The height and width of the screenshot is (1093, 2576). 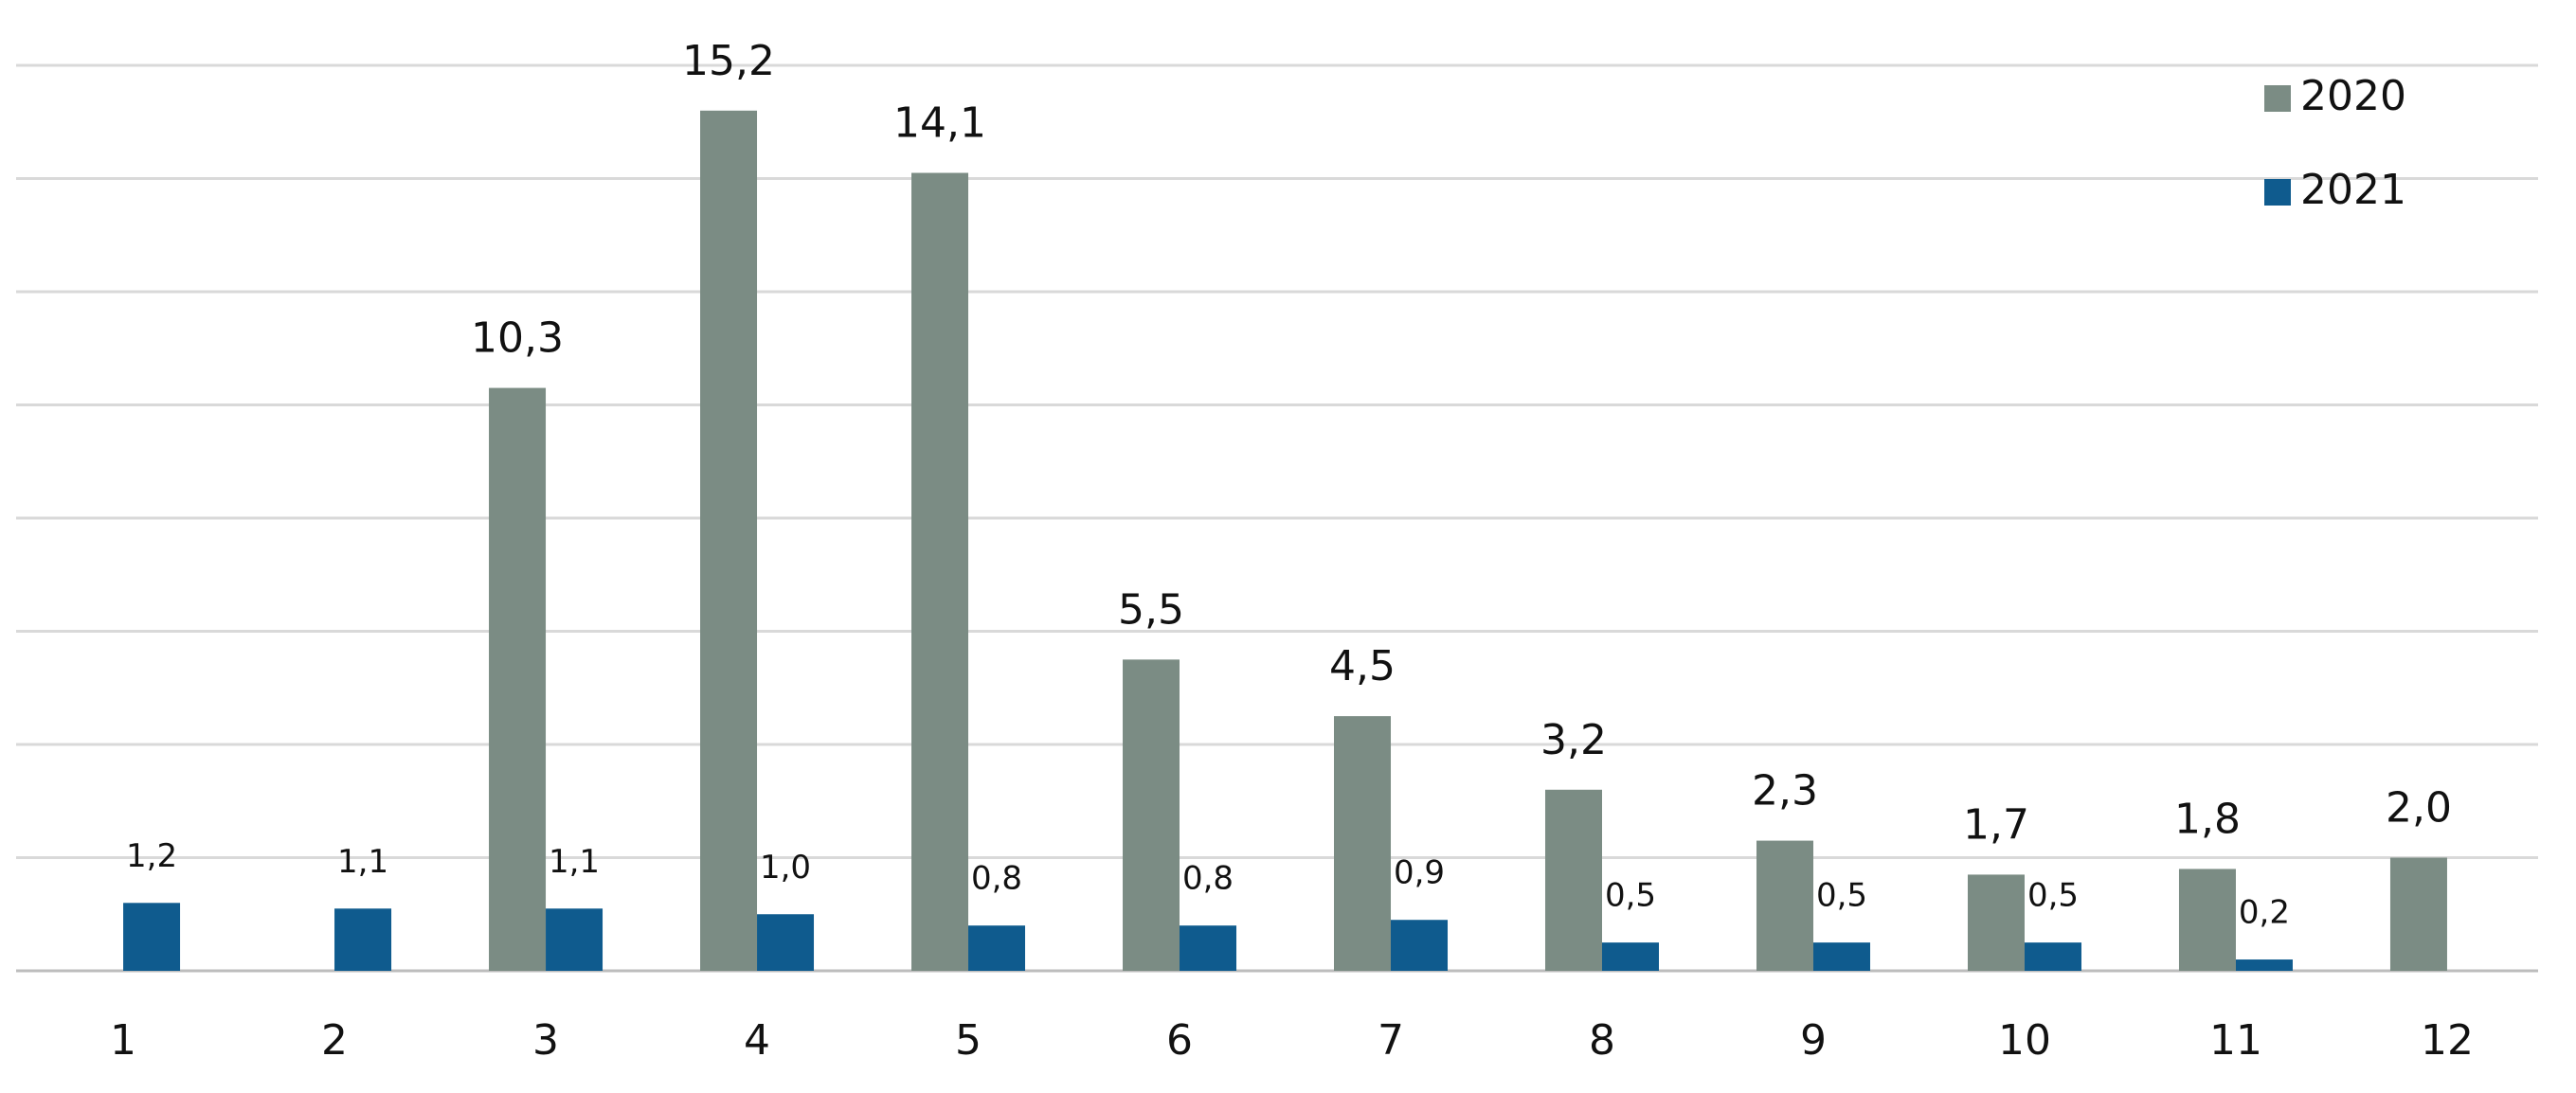 What do you see at coordinates (939, 124) in the screenshot?
I see `data-label: 14,1` at bounding box center [939, 124].